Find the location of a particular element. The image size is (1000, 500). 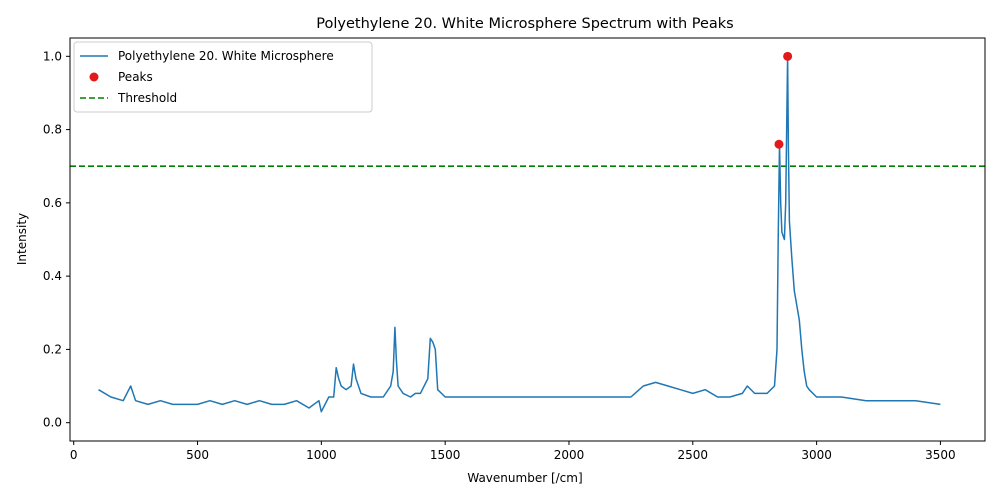

x-axis: 0 500 1000 1500 2000 2500 3000 3500 is located at coordinates (513, 451).